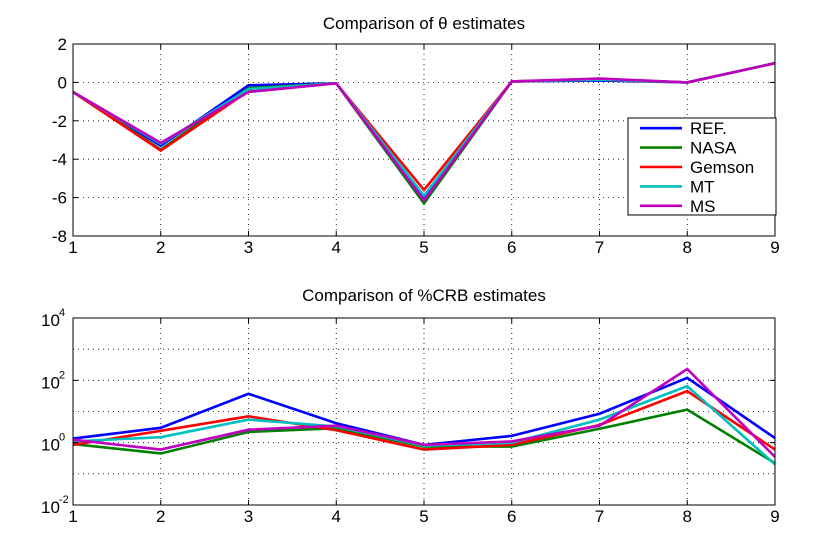  Describe the element at coordinates (703, 206) in the screenshot. I see `legend-label-ms: MS` at that location.